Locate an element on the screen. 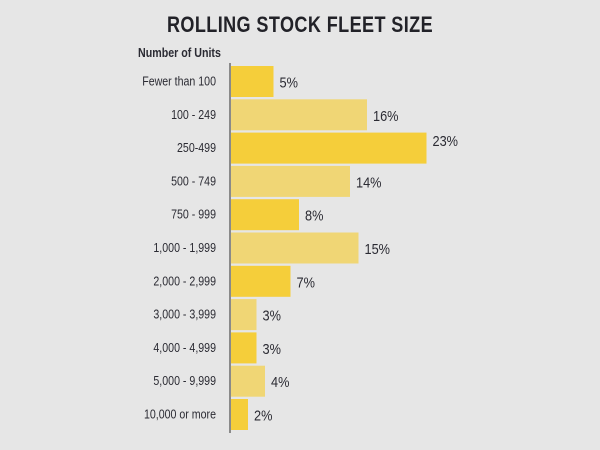  category-label: 750 - 999 is located at coordinates (193, 215).